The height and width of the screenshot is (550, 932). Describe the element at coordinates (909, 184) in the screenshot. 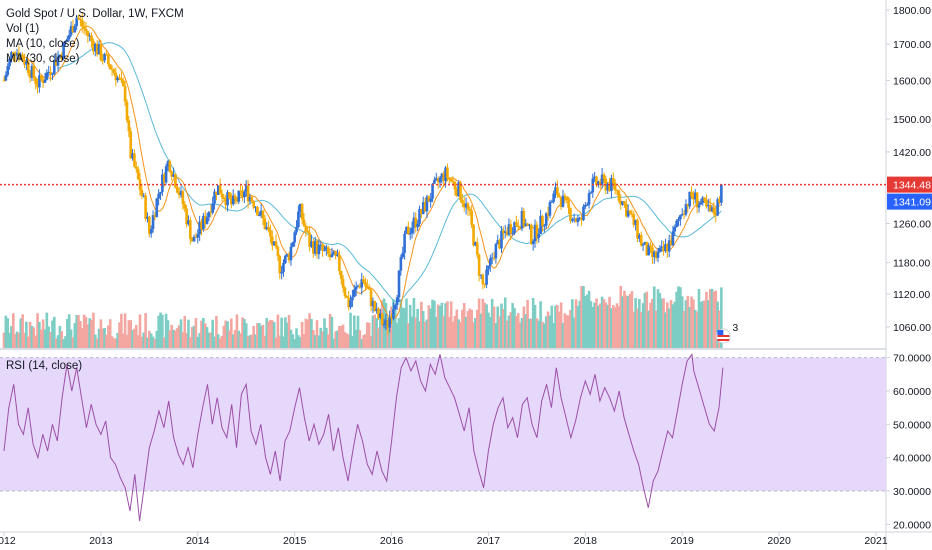

I see `price-line-tag` at that location.